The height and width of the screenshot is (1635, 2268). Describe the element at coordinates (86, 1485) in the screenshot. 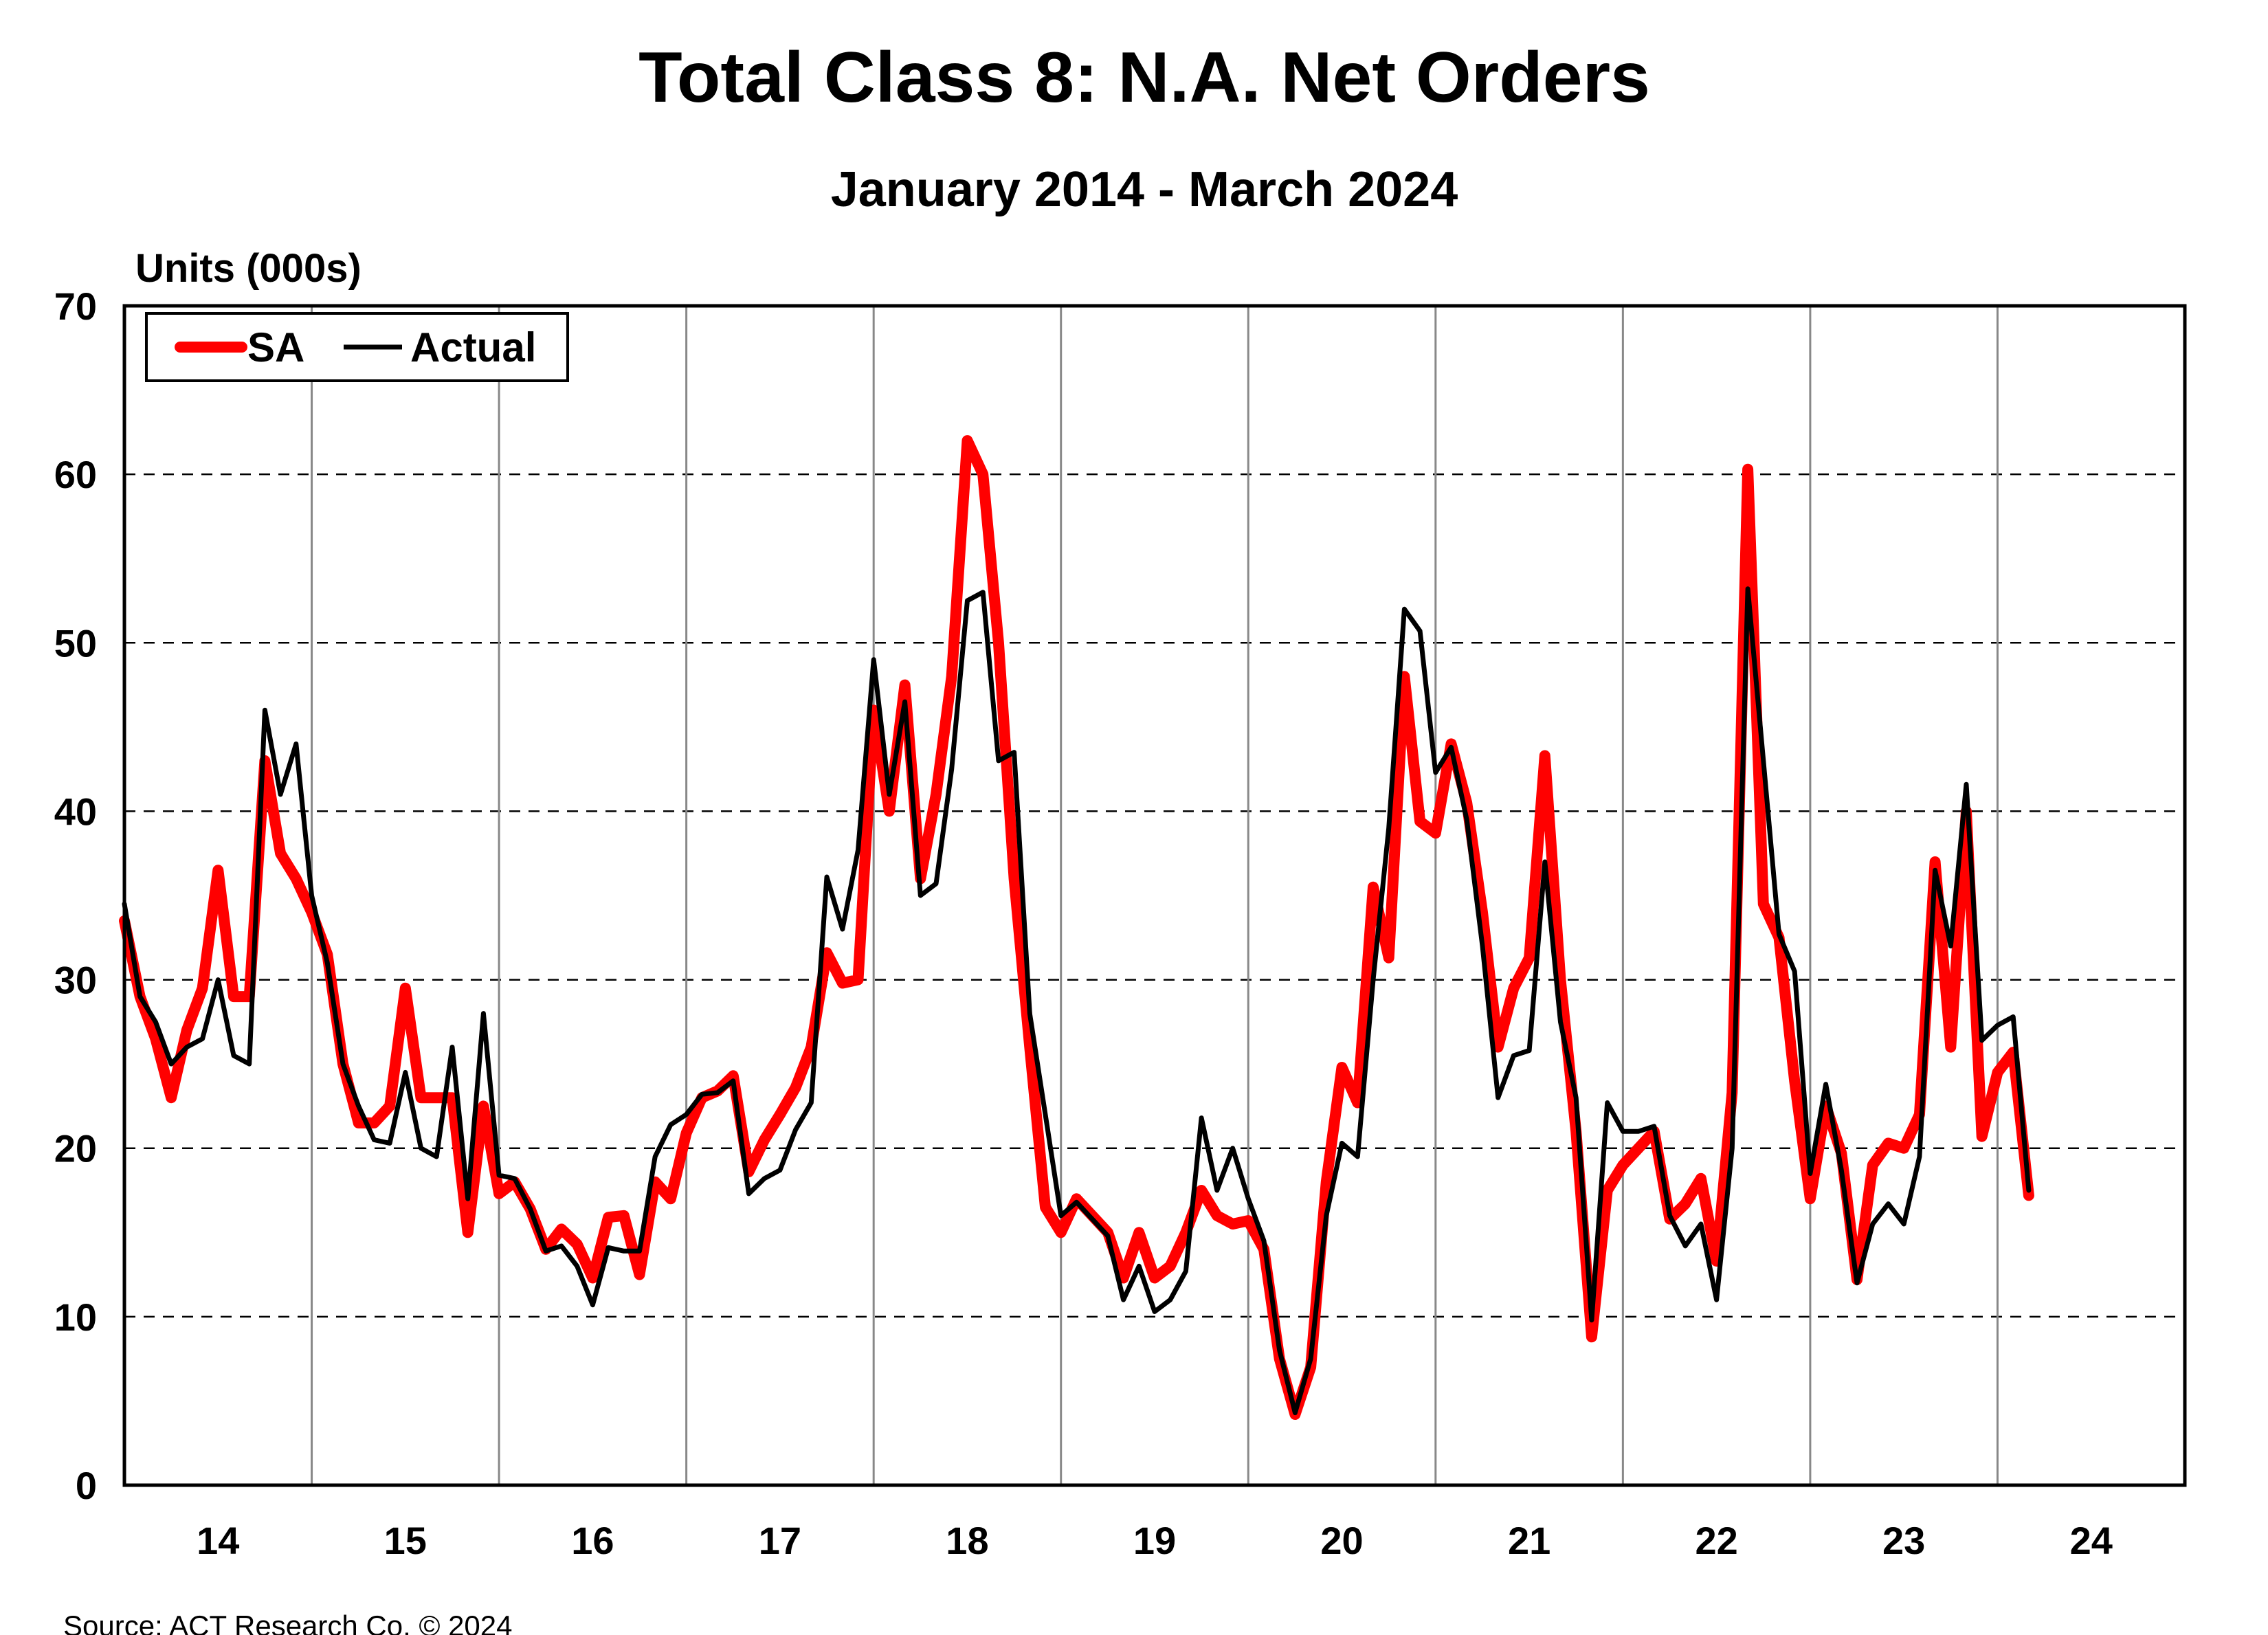

I see `y-tick-label: 0` at that location.